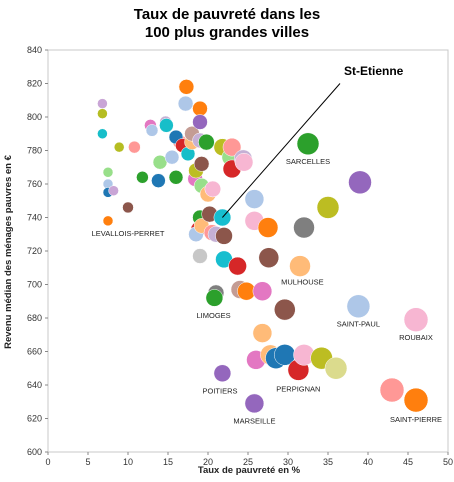  What do you see at coordinates (368, 462) in the screenshot?
I see `x-tick-label: 40` at bounding box center [368, 462].